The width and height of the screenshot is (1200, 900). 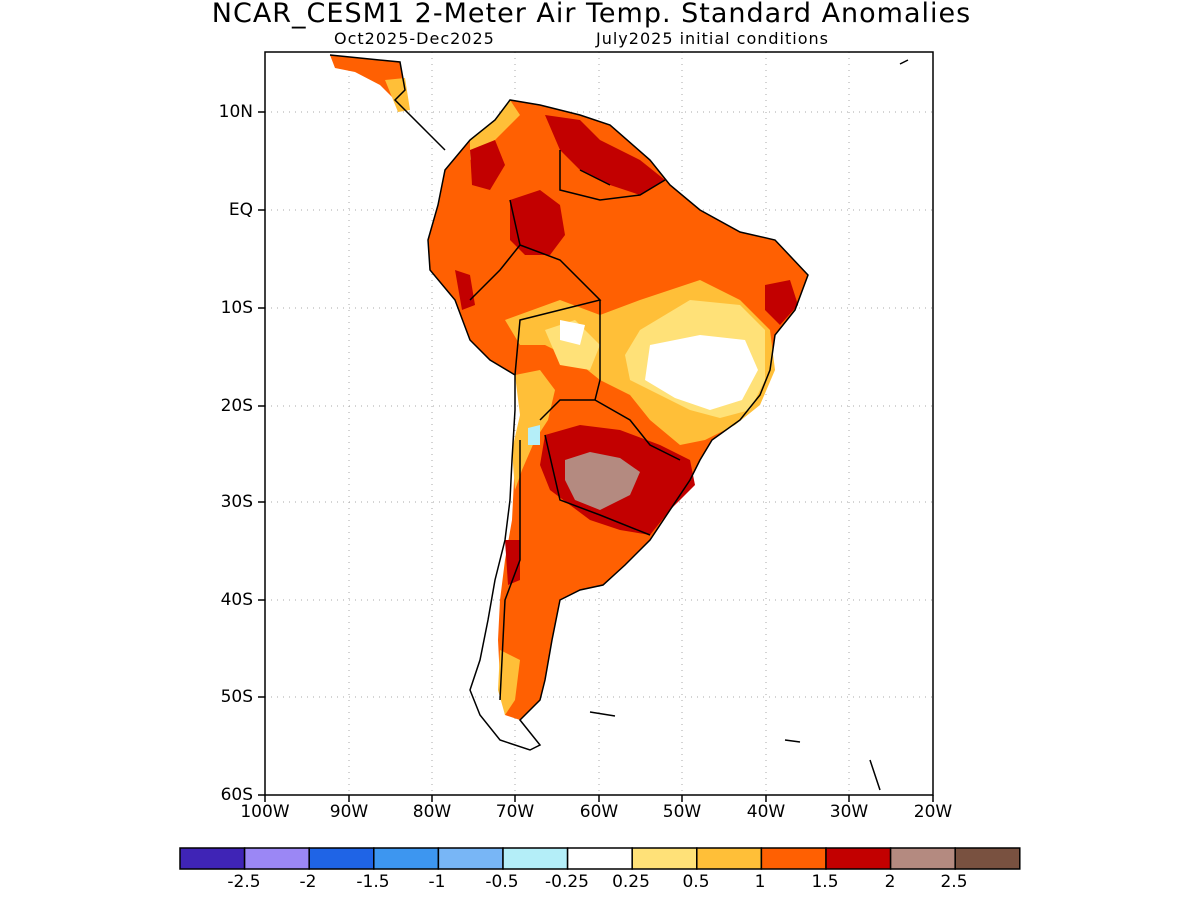 I want to click on colorbar-label: -2.5, so click(x=244, y=882).